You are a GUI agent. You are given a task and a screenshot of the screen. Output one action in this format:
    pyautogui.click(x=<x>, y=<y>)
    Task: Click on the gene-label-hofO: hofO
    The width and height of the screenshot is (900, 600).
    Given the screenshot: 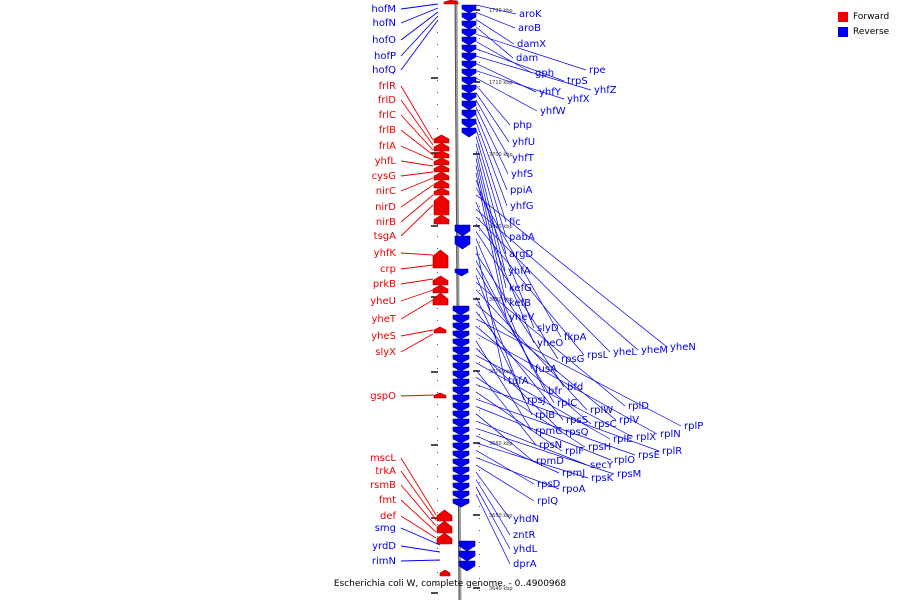 What is the action you would take?
    pyautogui.click(x=384, y=40)
    